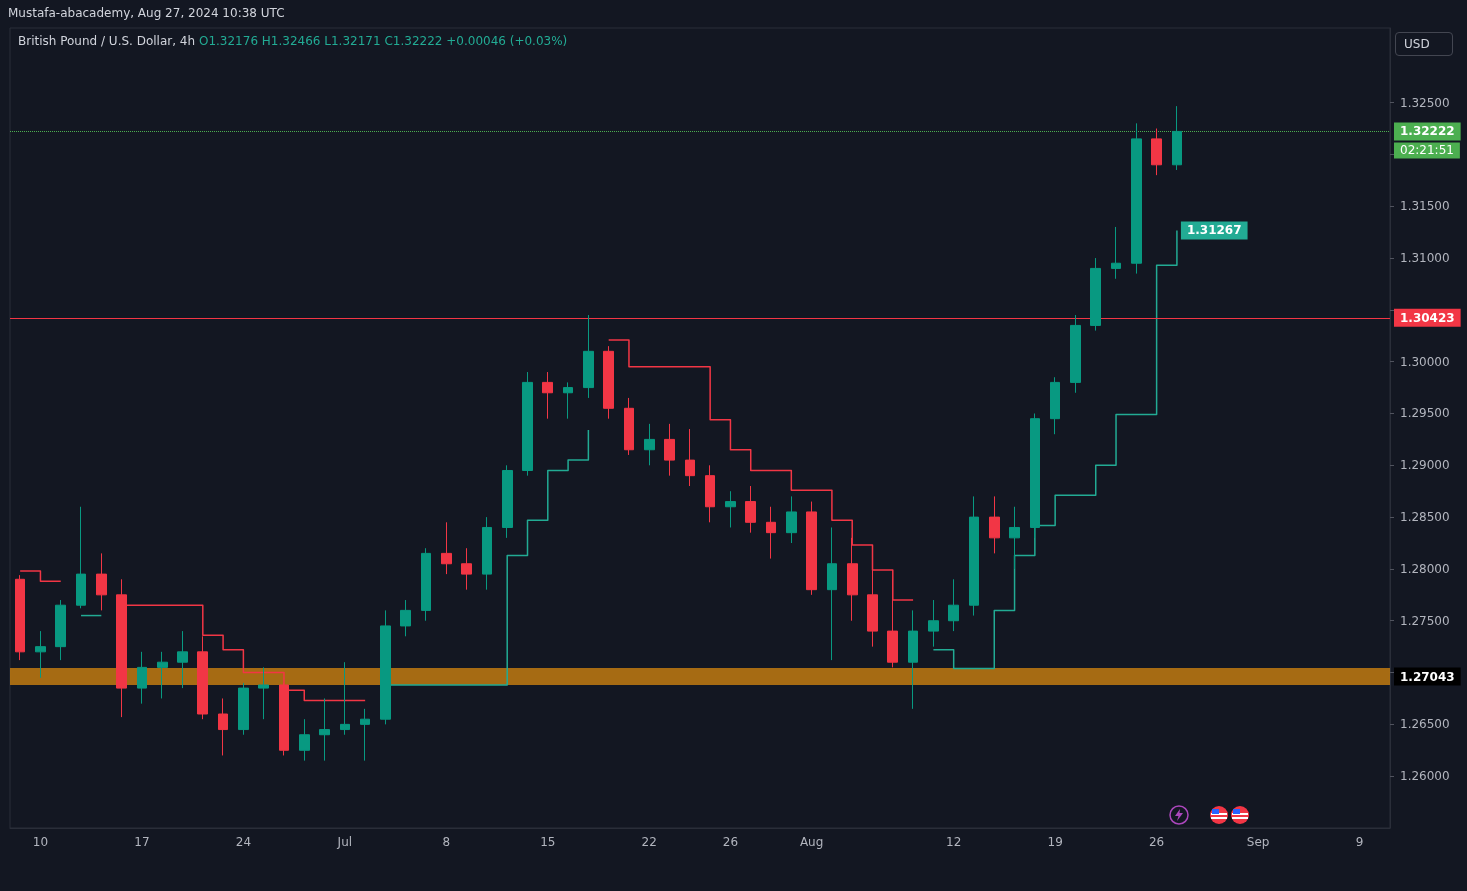  What do you see at coordinates (1425, 568) in the screenshot?
I see `y-tick-label: 1.28000` at bounding box center [1425, 568].